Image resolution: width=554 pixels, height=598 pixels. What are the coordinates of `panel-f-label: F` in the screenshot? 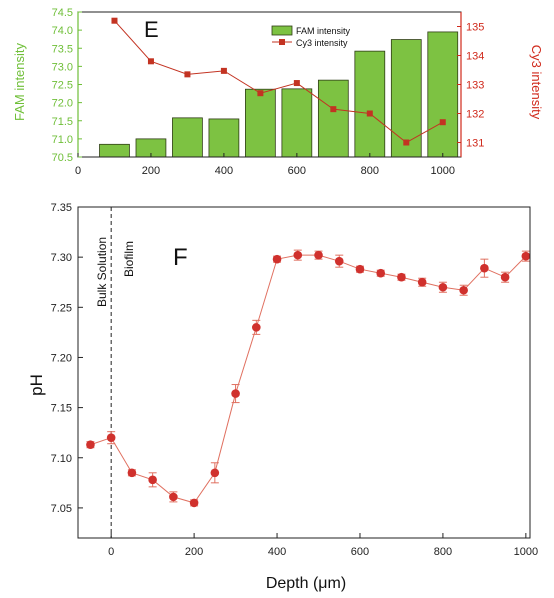 It's located at (180, 257).